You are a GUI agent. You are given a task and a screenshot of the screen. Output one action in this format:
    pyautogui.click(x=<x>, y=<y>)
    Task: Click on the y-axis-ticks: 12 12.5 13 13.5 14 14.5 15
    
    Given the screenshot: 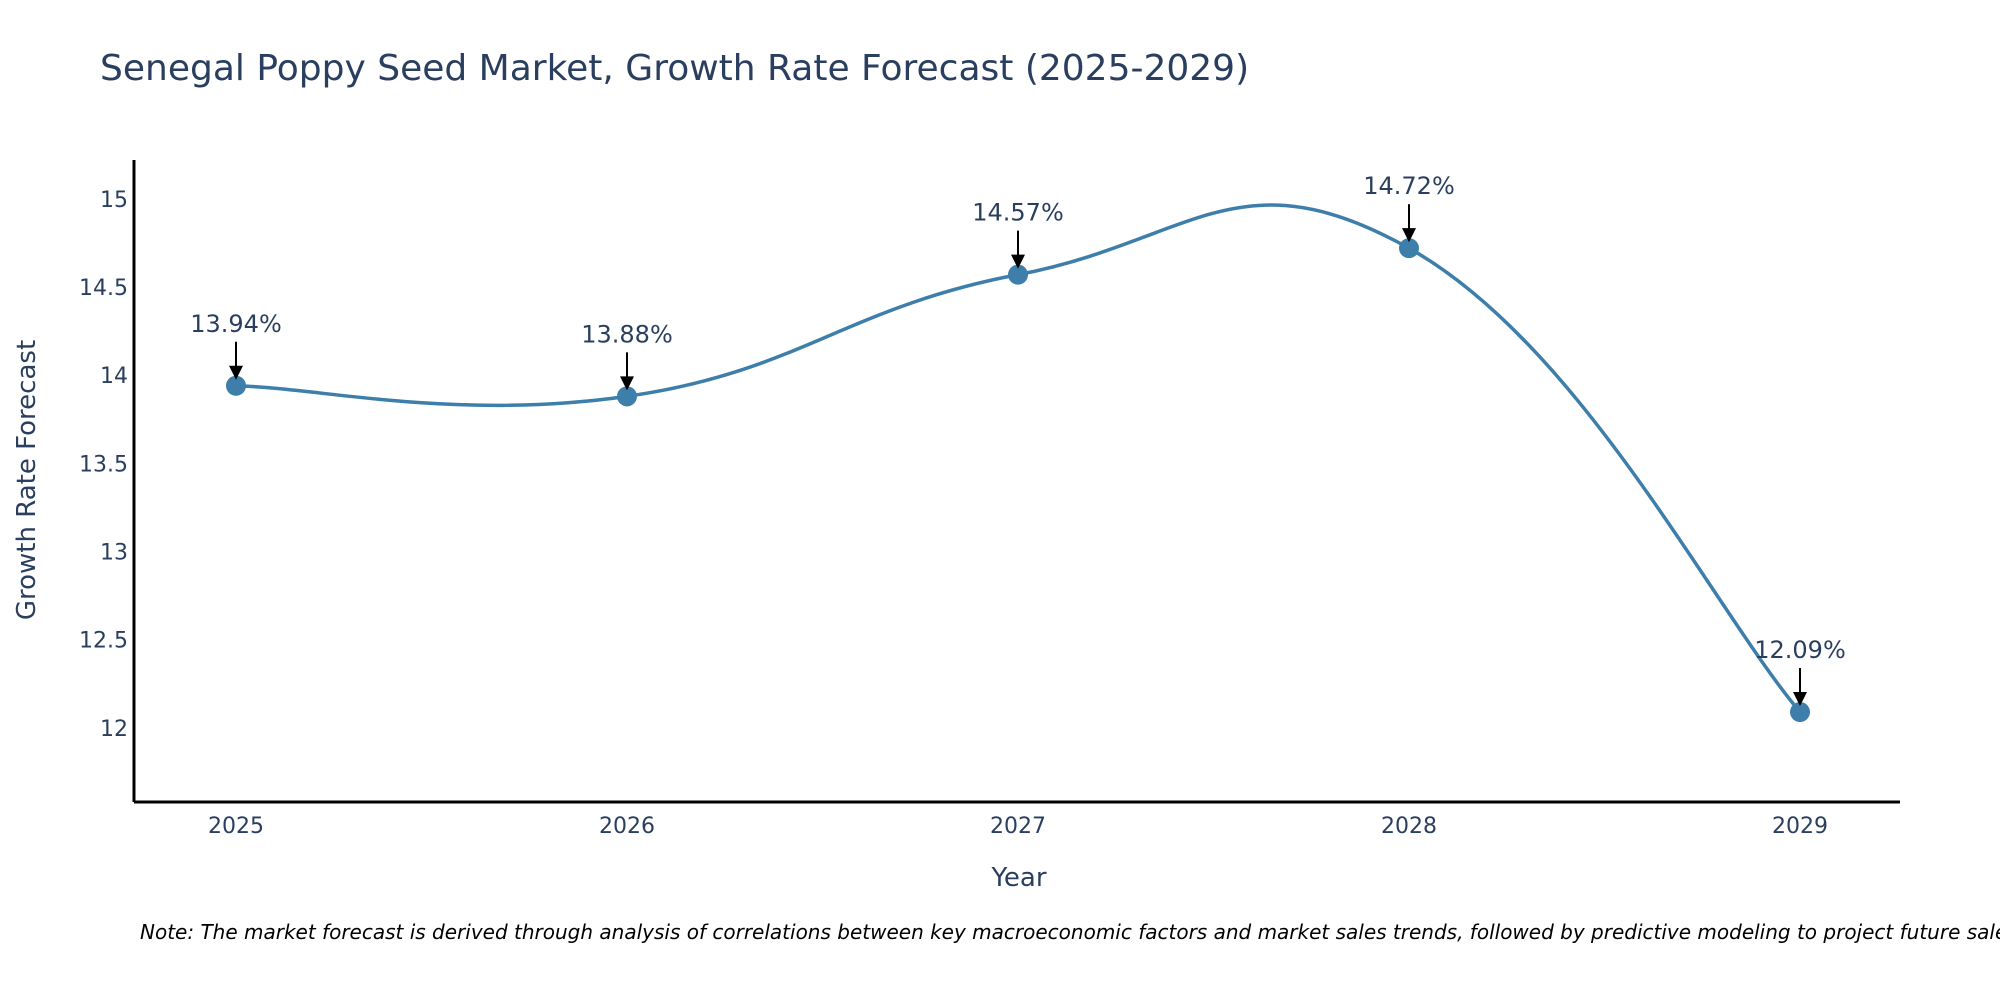 What is the action you would take?
    pyautogui.click(x=103, y=465)
    